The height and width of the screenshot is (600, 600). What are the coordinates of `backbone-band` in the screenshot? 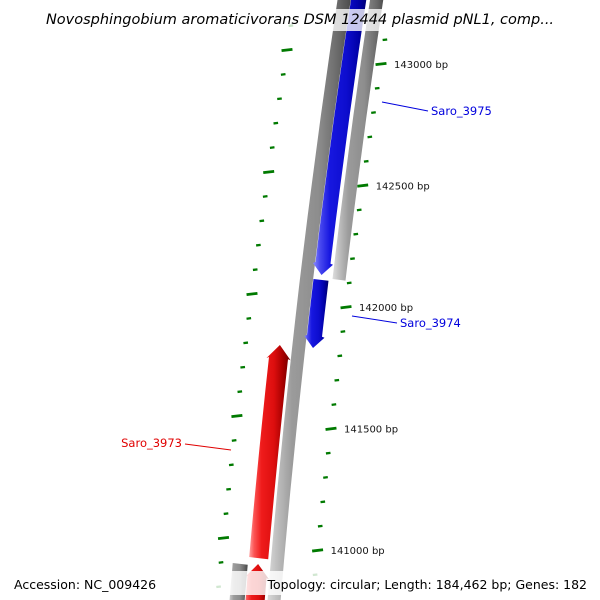 It's located at (309, 300).